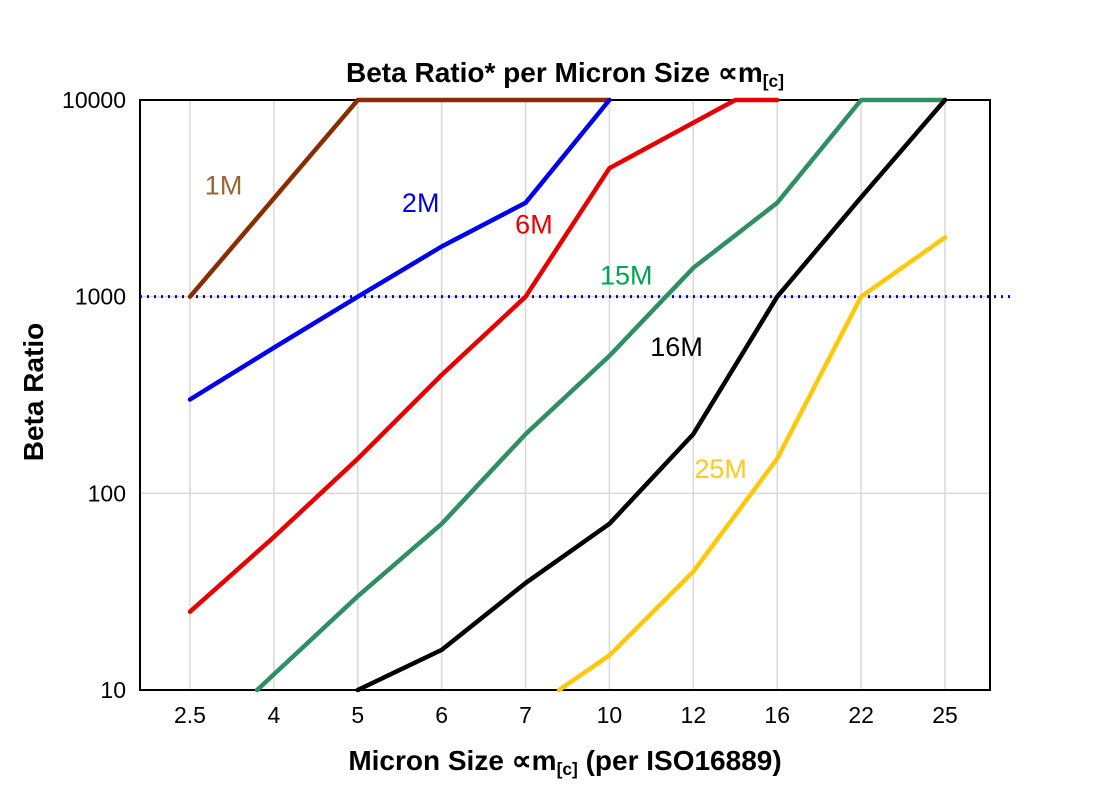  What do you see at coordinates (679, 760) in the screenshot?
I see `x-axis-title-suffix: (per ISO16889)` at bounding box center [679, 760].